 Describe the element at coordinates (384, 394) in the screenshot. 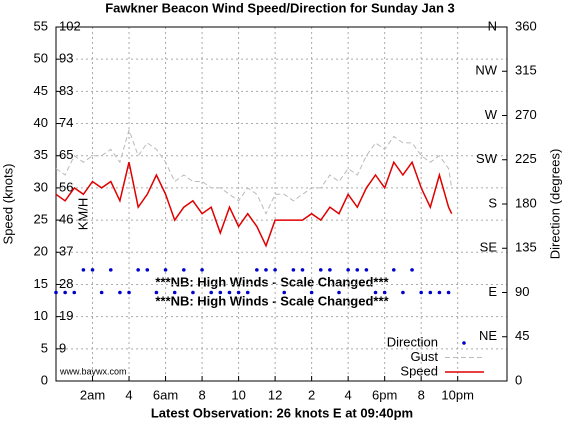

I see `x-tick-label: 6pm` at that location.